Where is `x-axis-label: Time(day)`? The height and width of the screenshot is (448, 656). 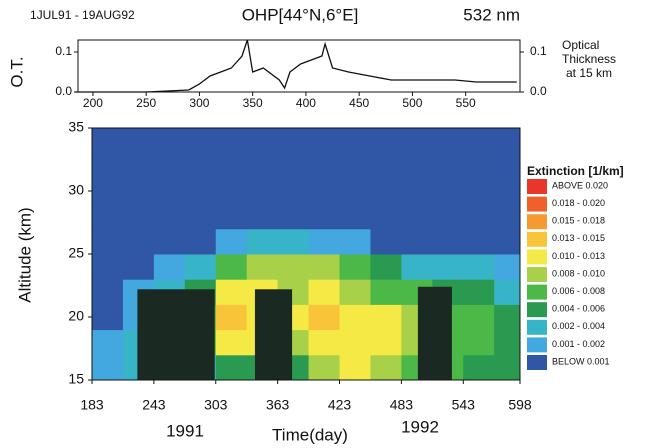 x-axis-label: Time(day) is located at coordinates (310, 434).